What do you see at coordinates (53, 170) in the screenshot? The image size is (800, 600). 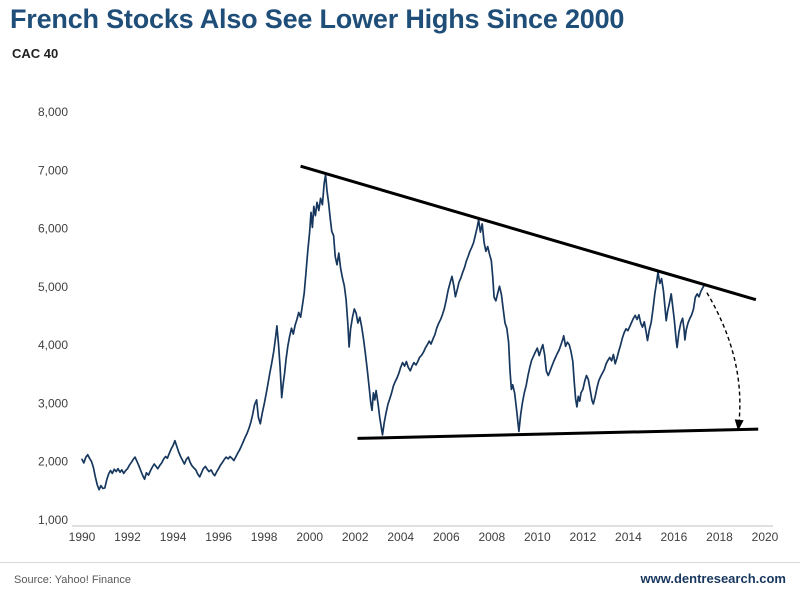 I see `svg-text: 7,000` at bounding box center [53, 170].